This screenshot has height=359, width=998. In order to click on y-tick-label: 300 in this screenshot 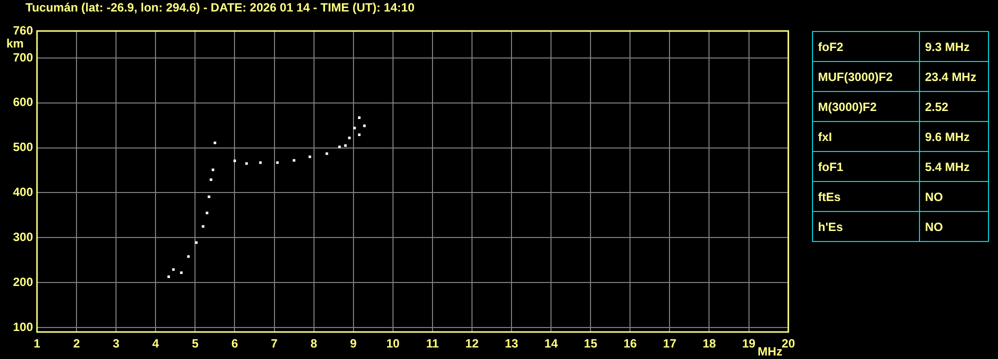, I will do `click(23, 237)`.